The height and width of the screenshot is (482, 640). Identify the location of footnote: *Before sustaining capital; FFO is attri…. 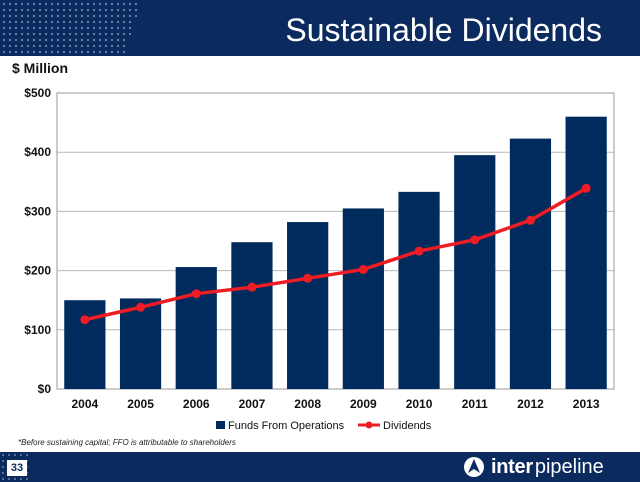
(127, 442).